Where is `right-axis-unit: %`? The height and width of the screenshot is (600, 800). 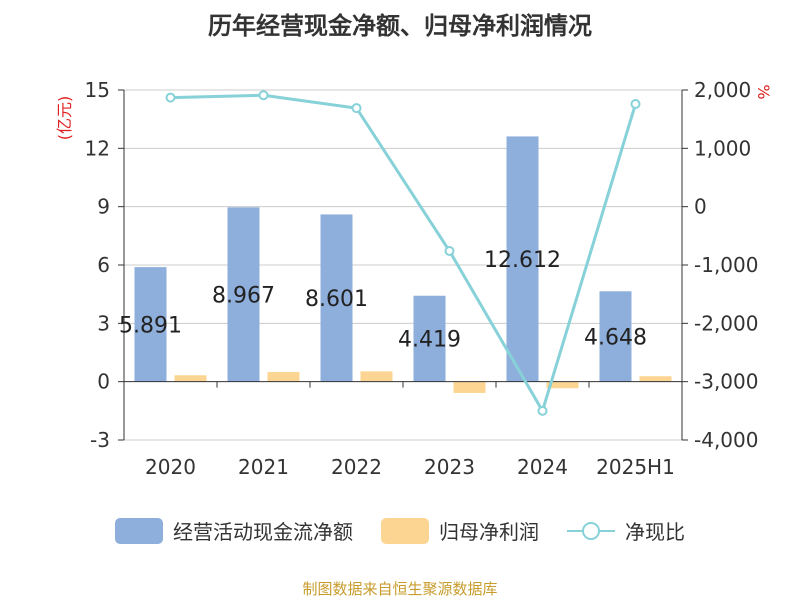 right-axis-unit: % is located at coordinates (763, 91).